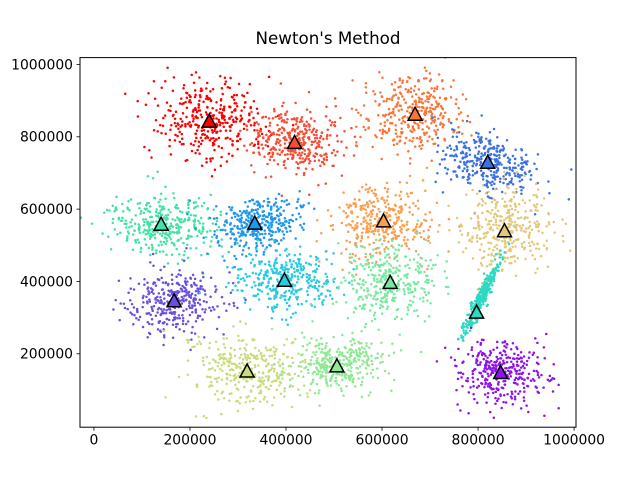 Image resolution: width=640 pixels, height=480 pixels. What do you see at coordinates (415, 113) in the screenshot?
I see `centroid-marker-coral-orange` at bounding box center [415, 113].